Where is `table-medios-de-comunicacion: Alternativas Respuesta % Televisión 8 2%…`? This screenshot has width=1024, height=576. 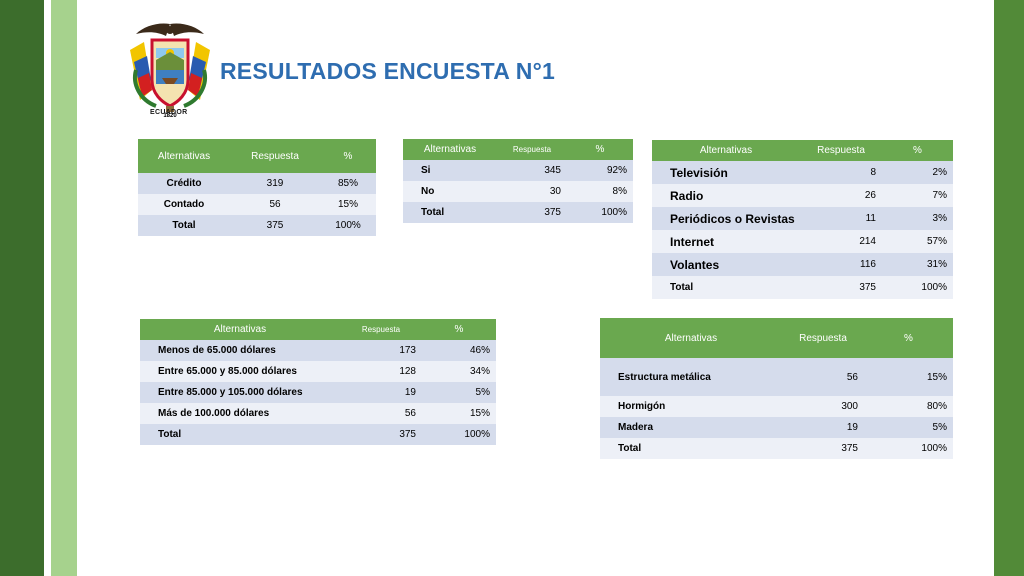
table-medios-de-comunicacion: Alternativas Respuesta % Televisión 8 2%… is located at coordinates (802, 219).